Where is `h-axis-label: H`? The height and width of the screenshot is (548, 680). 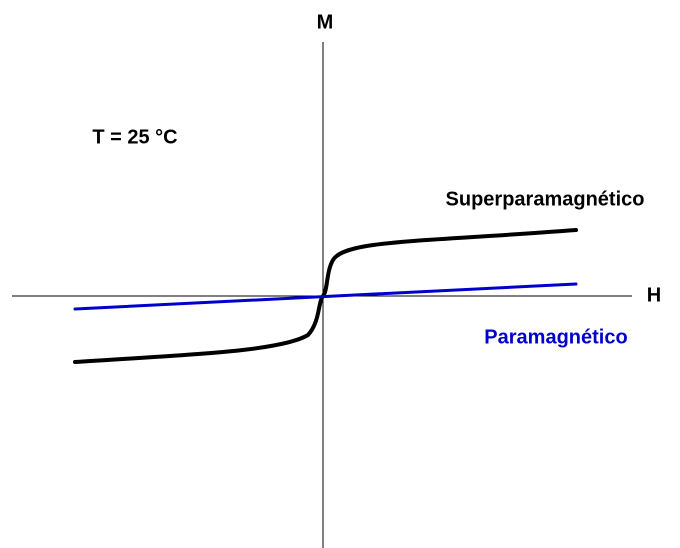
h-axis-label: H is located at coordinates (654, 295).